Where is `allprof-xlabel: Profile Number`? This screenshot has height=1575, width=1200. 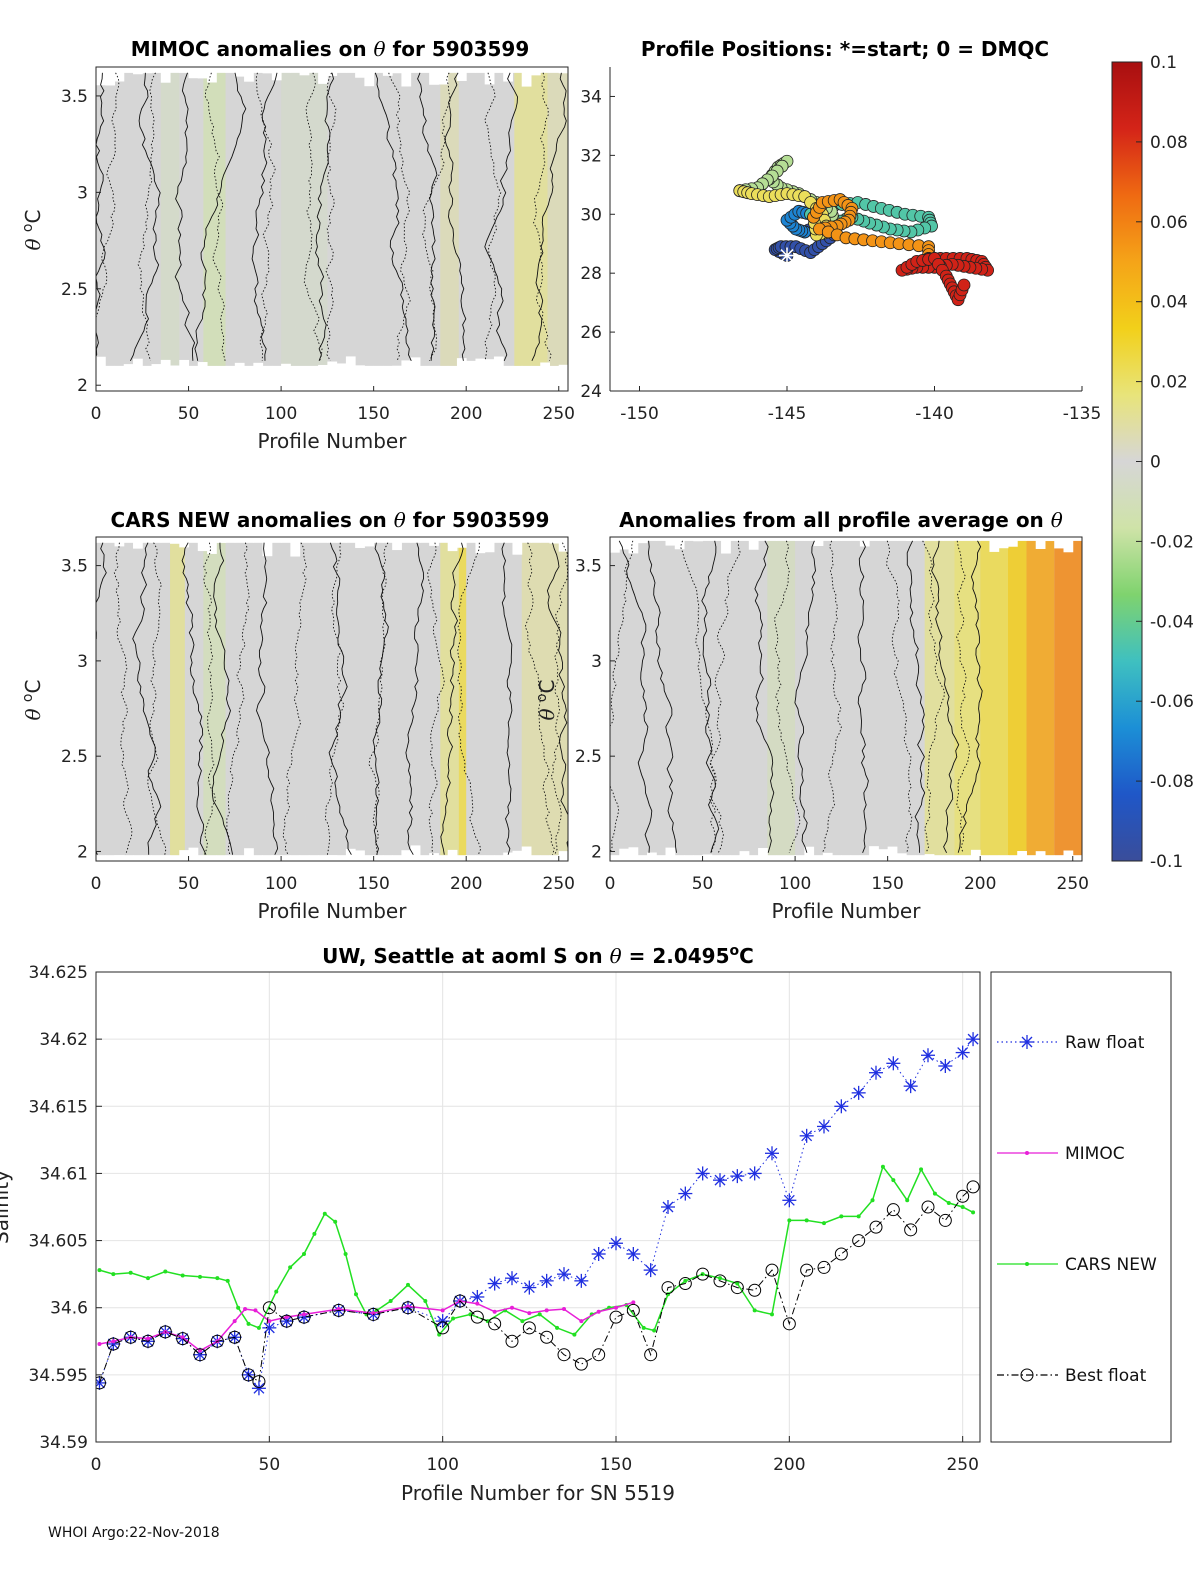 allprof-xlabel: Profile Number is located at coordinates (847, 911).